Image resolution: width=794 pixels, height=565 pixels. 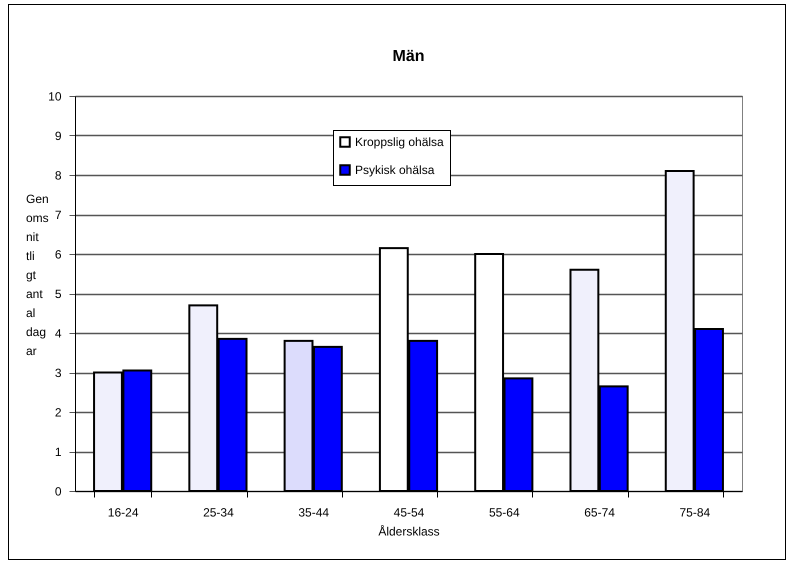 What do you see at coordinates (504, 513) in the screenshot?
I see `x-tick-label: 55-64` at bounding box center [504, 513].